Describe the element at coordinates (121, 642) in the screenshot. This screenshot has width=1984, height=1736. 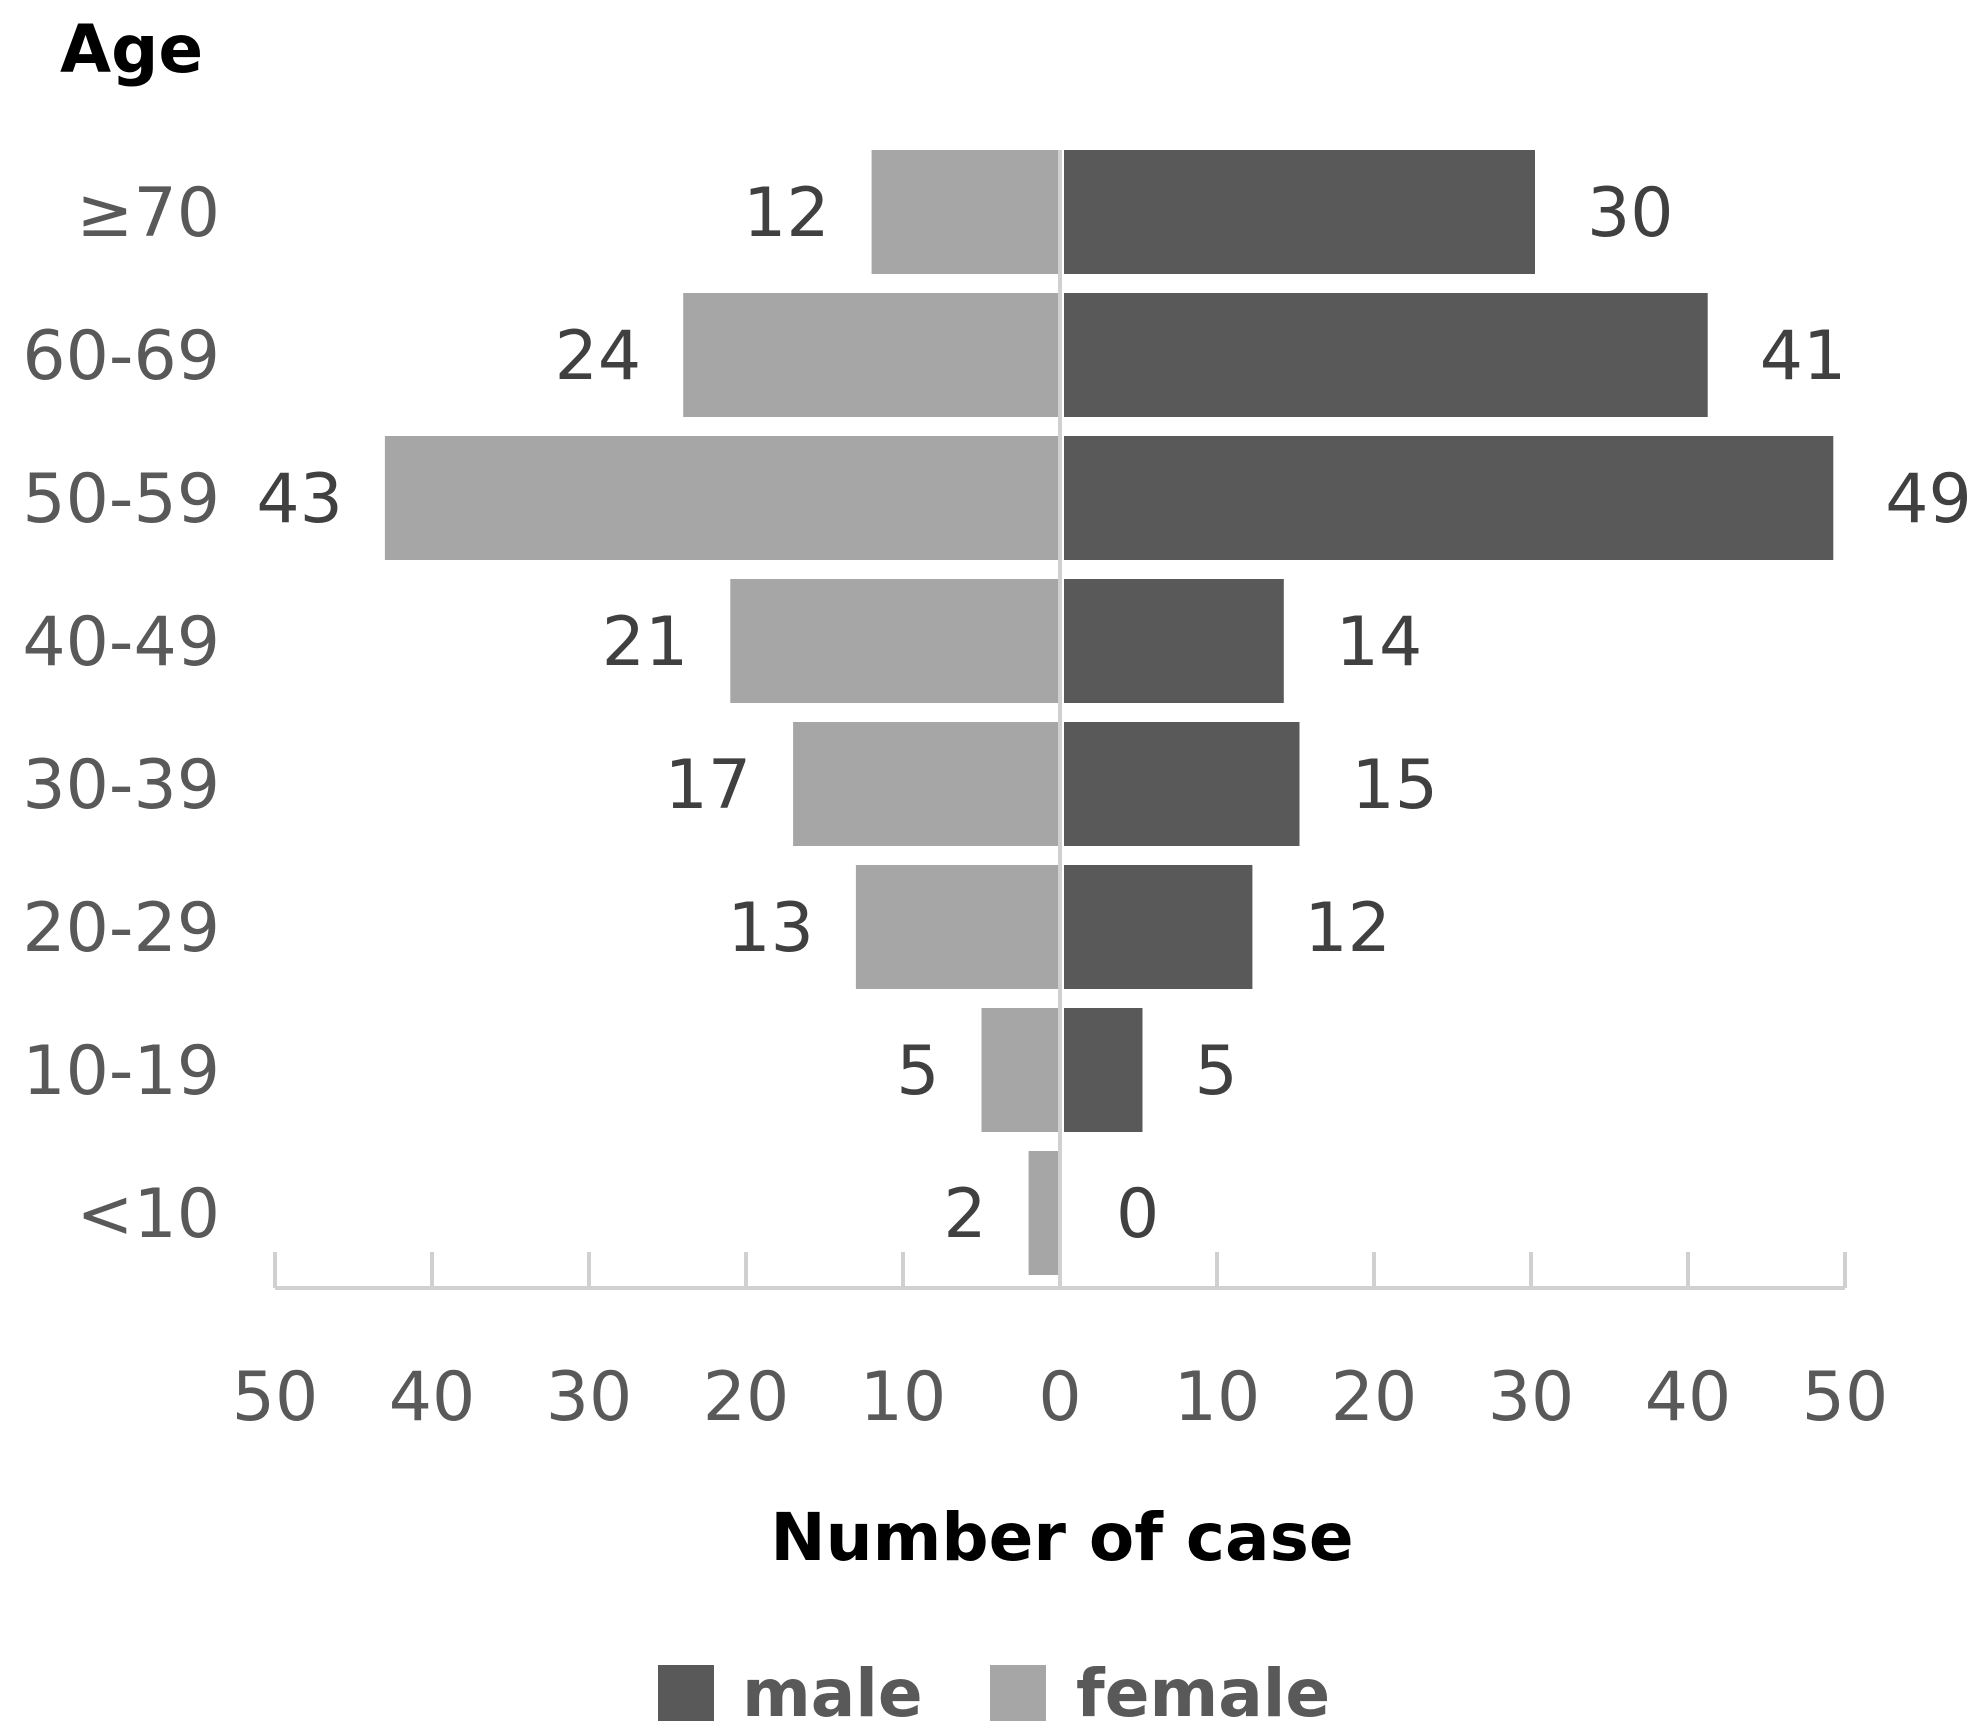
I see `category-label-3: 40-49` at that location.